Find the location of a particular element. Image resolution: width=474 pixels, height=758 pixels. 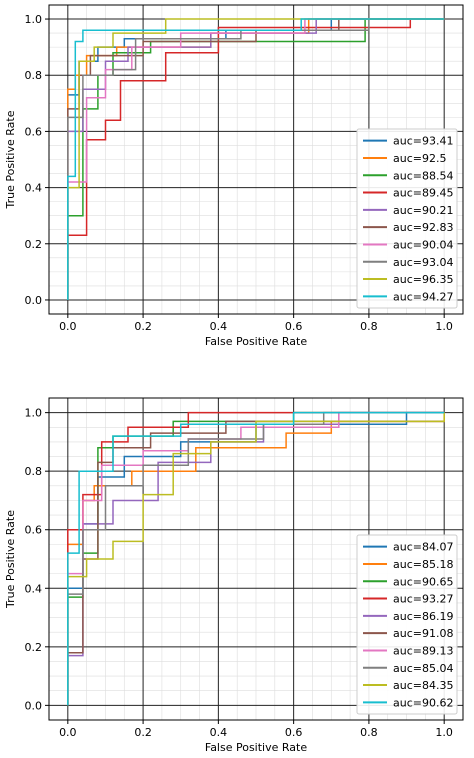

legend-label: auc=86.19 is located at coordinates (423, 616).